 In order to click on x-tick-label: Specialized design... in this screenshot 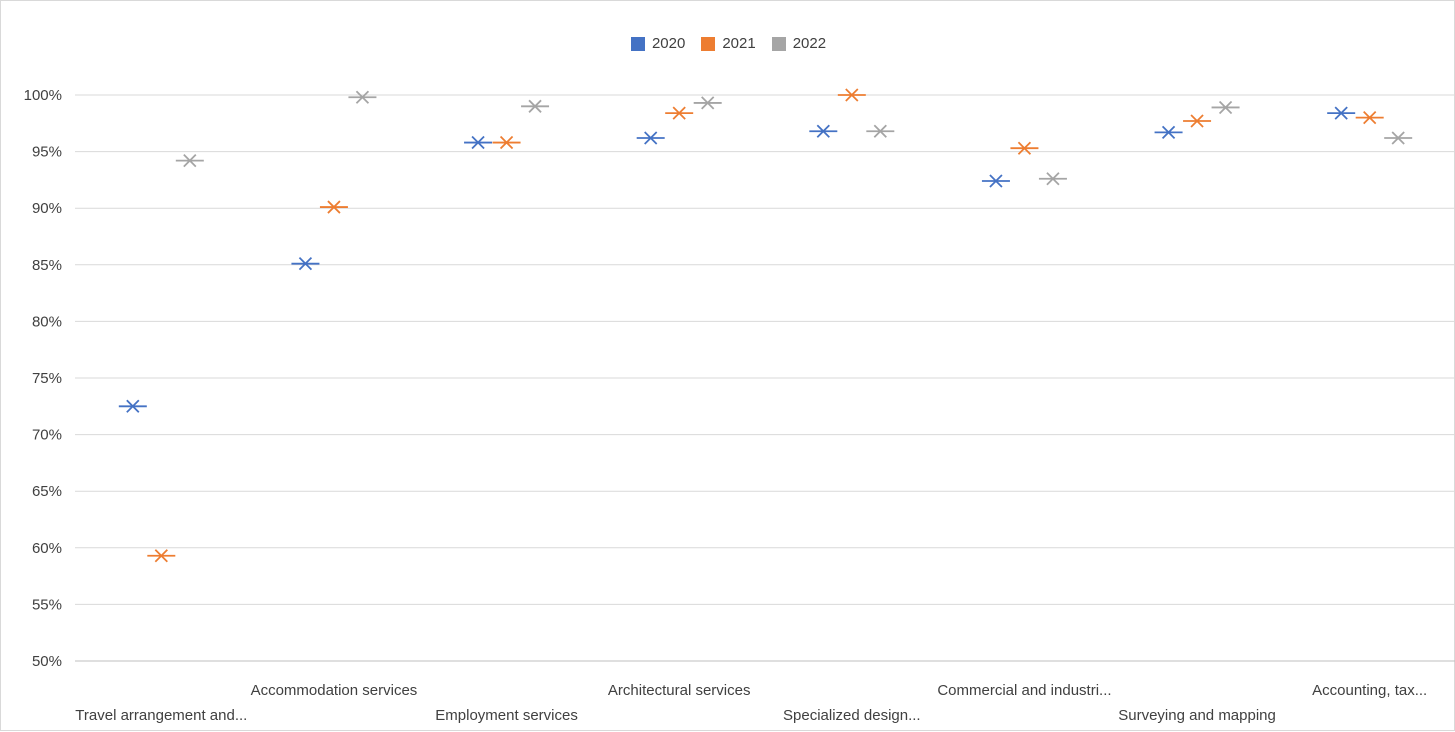, I will do `click(852, 715)`.